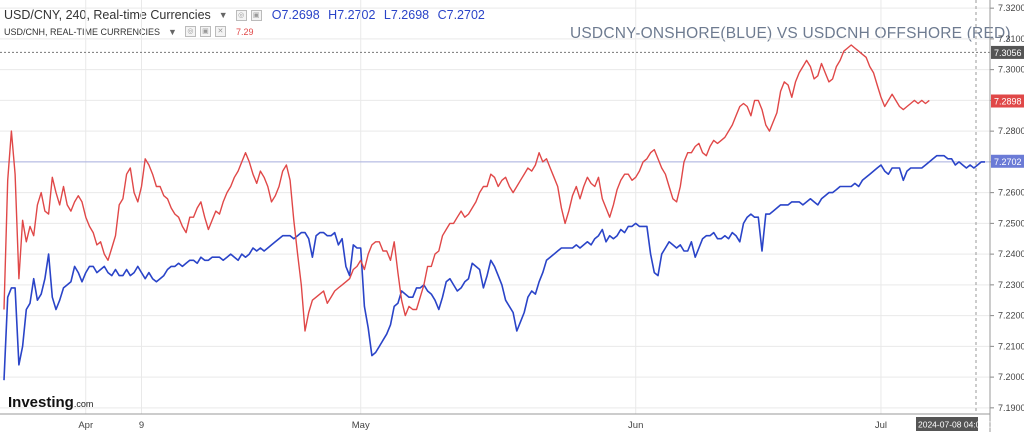 This screenshot has height=432, width=1024. Describe the element at coordinates (1011, 70) in the screenshot. I see `y-tick-label: 7.3000` at that location.